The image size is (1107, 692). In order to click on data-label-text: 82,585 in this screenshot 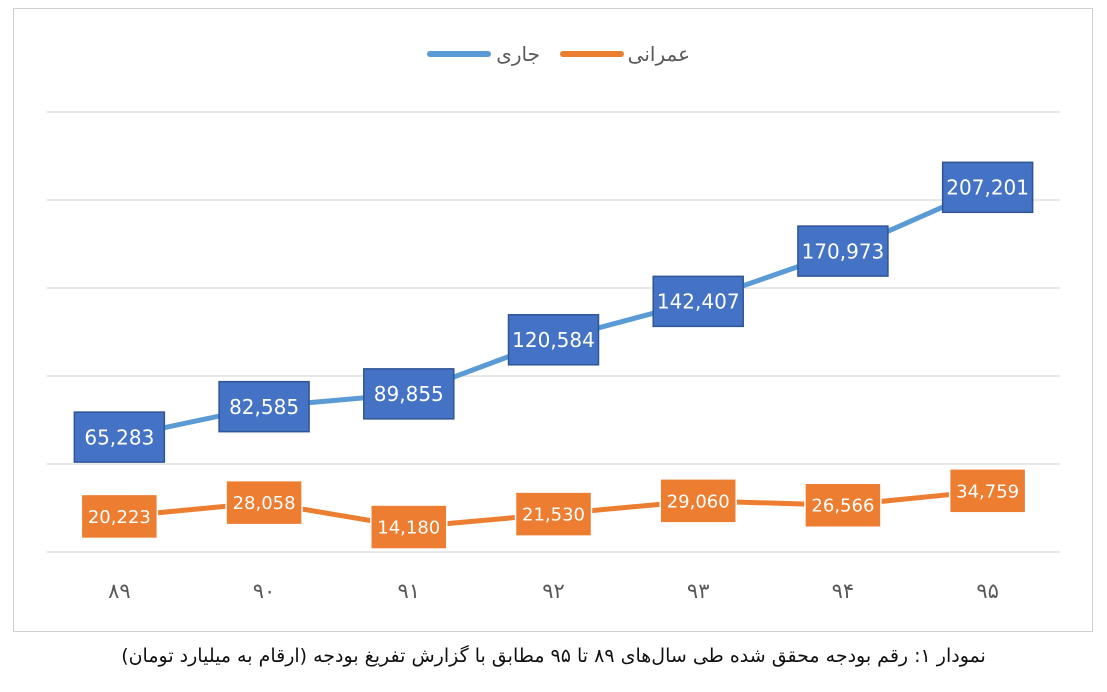, I will do `click(264, 407)`.